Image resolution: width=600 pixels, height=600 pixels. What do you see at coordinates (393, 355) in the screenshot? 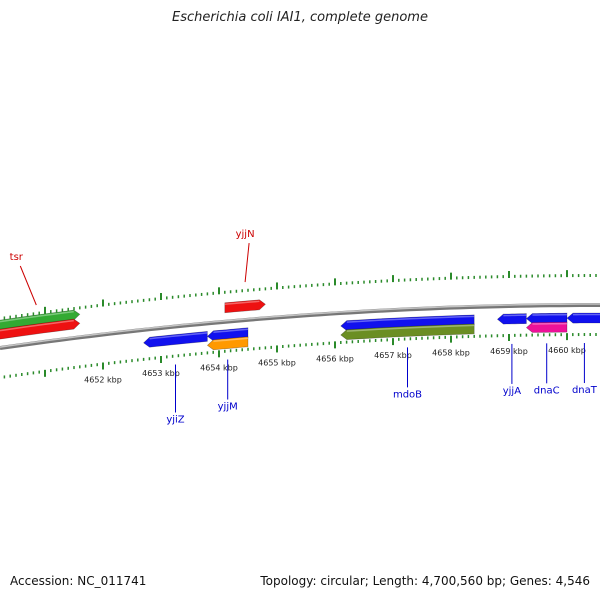
I see `kbp-label: 4657 kbp` at bounding box center [393, 355].